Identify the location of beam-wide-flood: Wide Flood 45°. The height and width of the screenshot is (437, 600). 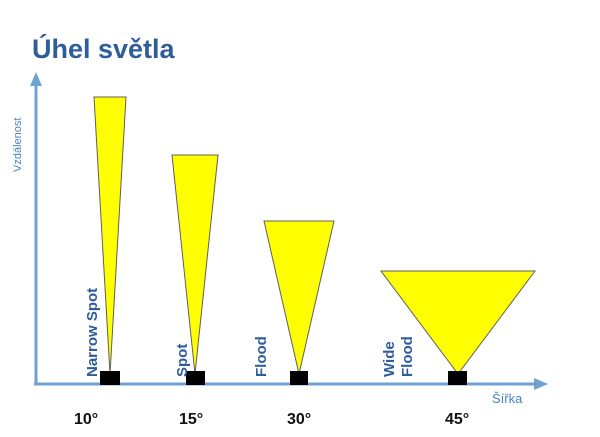
(458, 349).